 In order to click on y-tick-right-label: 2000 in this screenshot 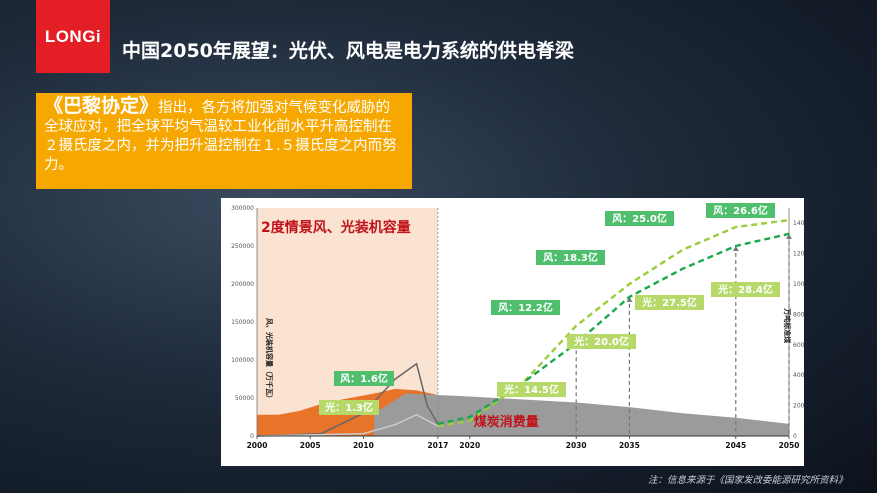, I will do `click(798, 406)`.